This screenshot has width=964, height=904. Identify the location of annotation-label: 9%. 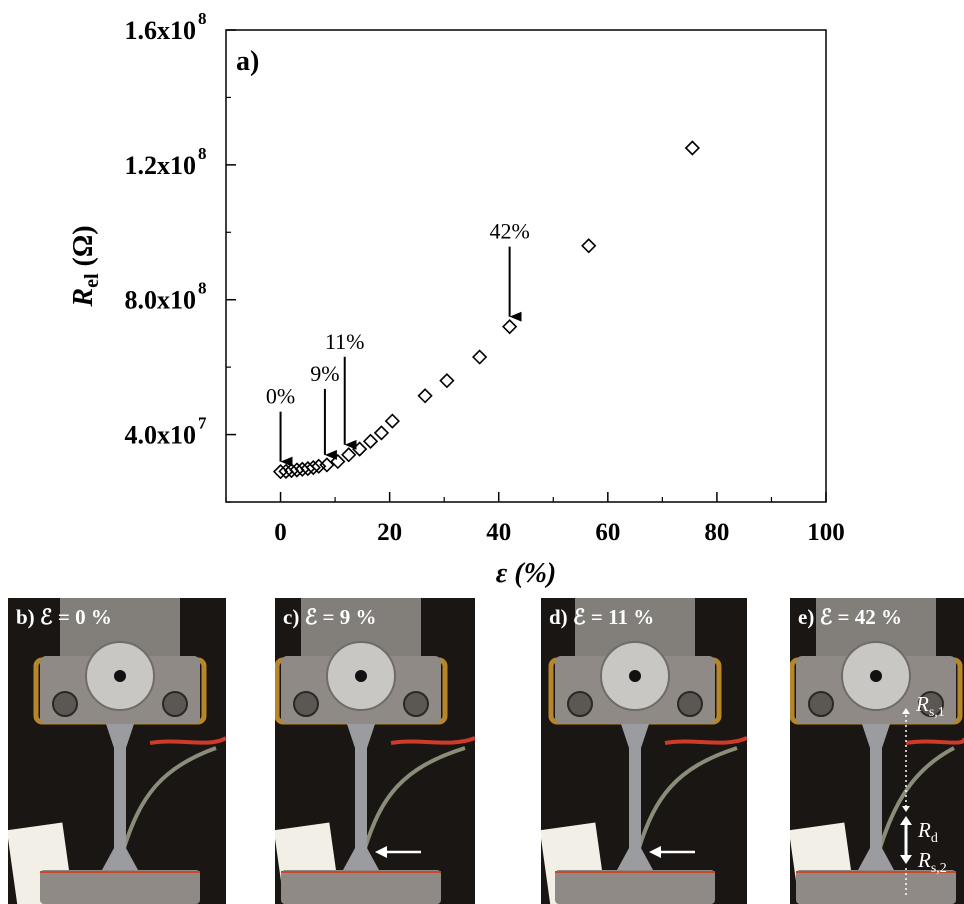
(324, 373).